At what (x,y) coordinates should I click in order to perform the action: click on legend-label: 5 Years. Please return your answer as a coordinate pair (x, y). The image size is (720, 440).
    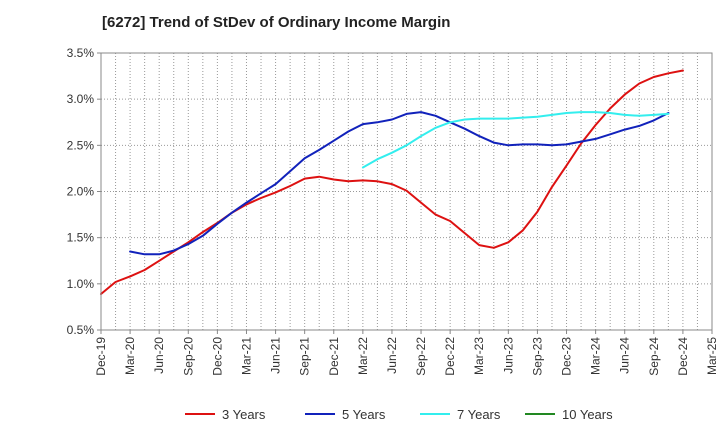
    Looking at the image, I should click on (364, 414).